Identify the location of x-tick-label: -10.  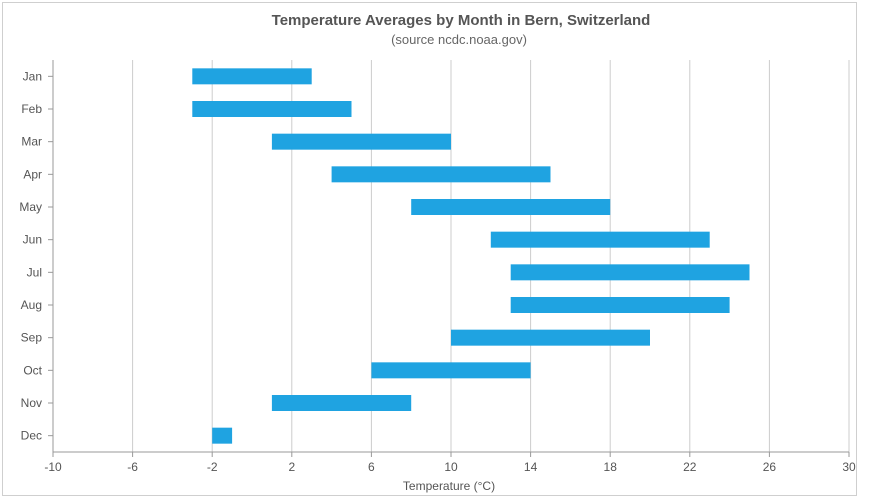
(53, 467).